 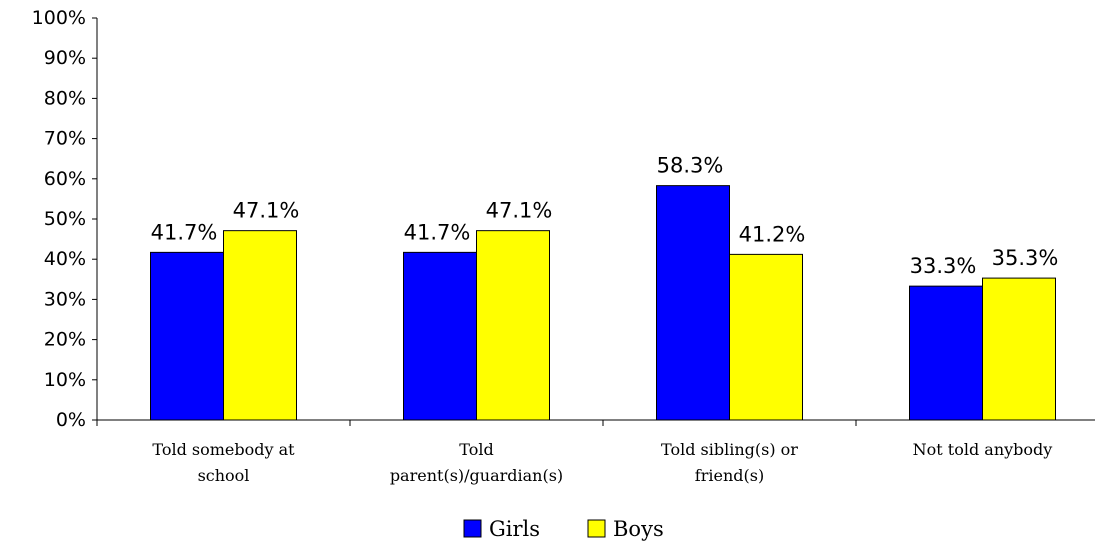 I want to click on data-label-boys: 35.3%, so click(x=1025, y=258).